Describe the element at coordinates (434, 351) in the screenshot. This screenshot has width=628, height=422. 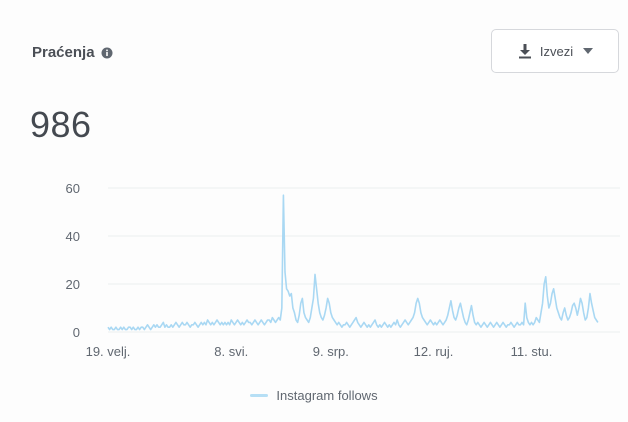
I see `x-tick-label: 12. ruj.` at that location.